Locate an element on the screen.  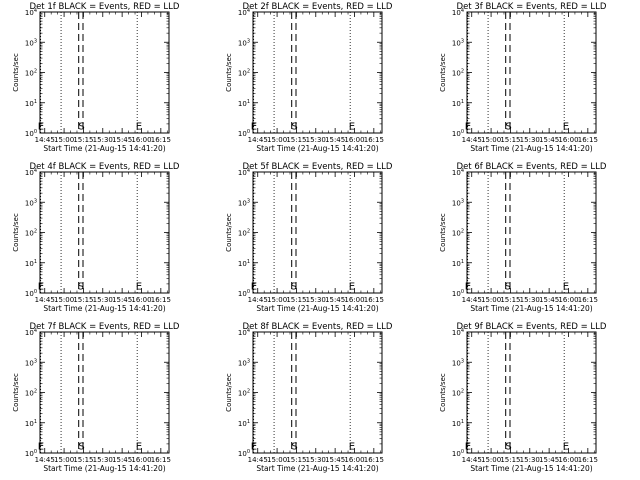
panel-title: Det 8f BLACK = Events, RED = LLD is located at coordinates (318, 327).